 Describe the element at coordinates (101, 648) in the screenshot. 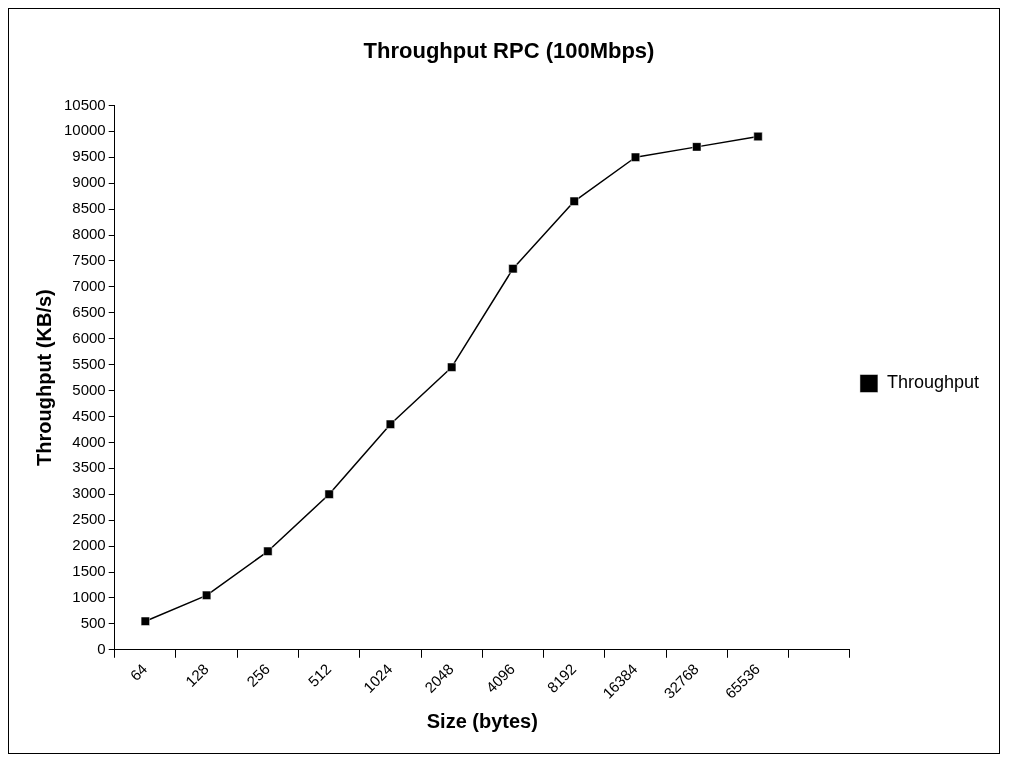

I see `y-tick-label: 0` at that location.